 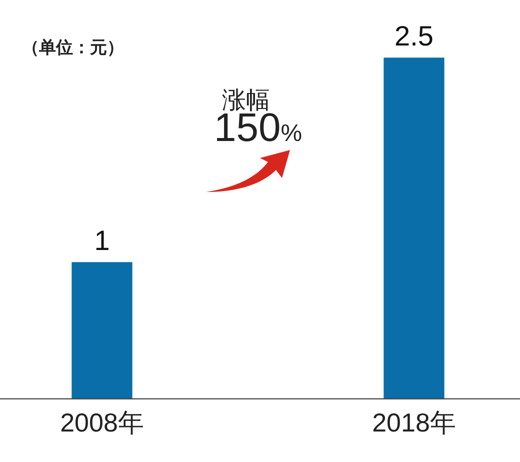 What do you see at coordinates (414, 423) in the screenshot?
I see `x-tick-label: 2018年` at bounding box center [414, 423].